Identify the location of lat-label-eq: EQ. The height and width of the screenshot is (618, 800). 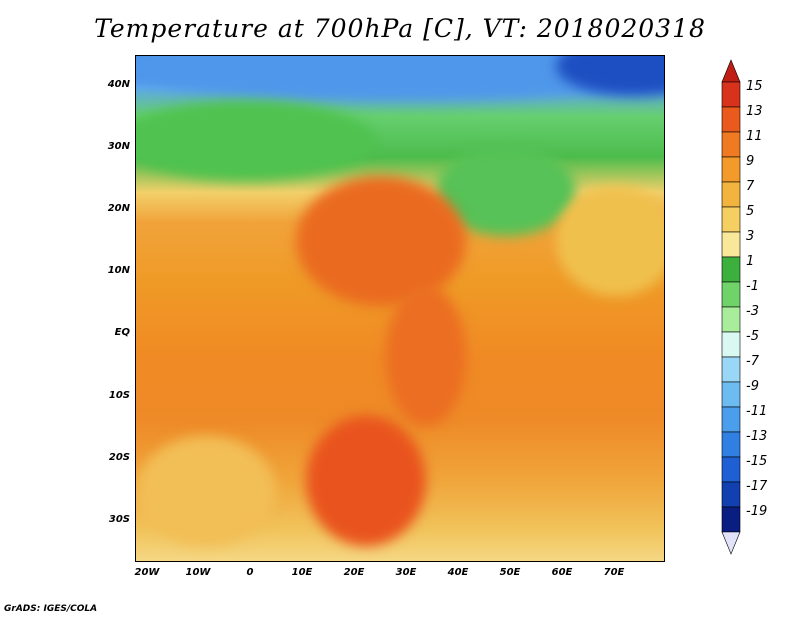
(122, 332).